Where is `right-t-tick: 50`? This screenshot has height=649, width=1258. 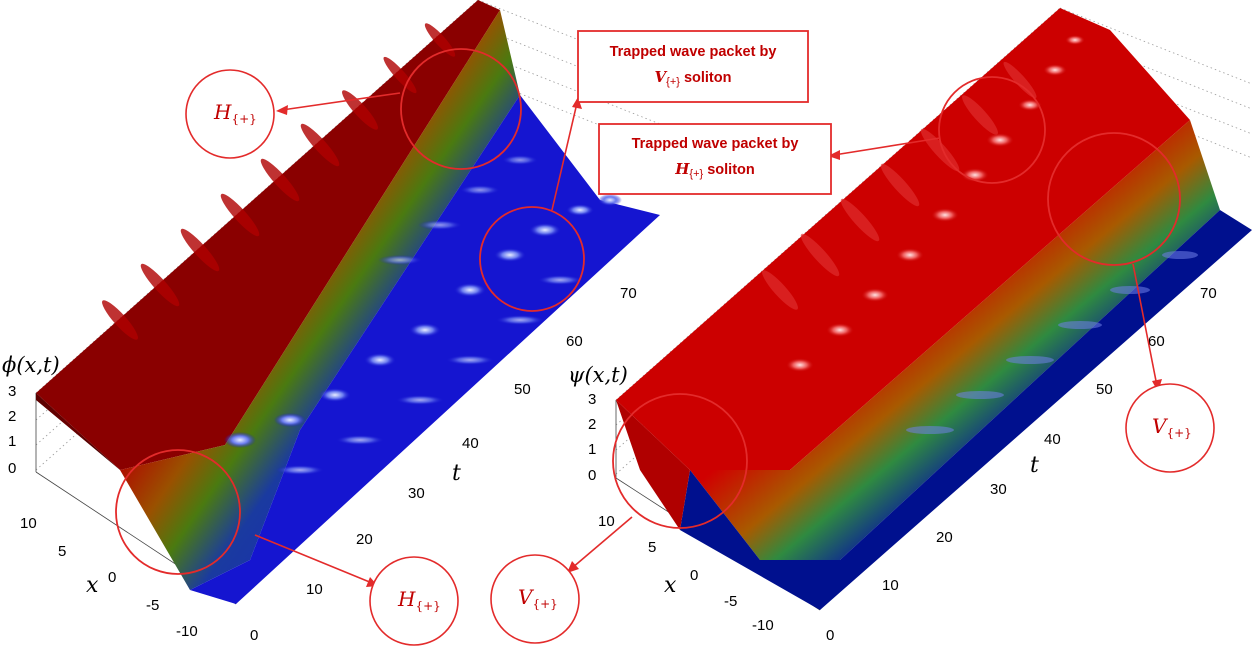 right-t-tick: 50 is located at coordinates (1104, 389).